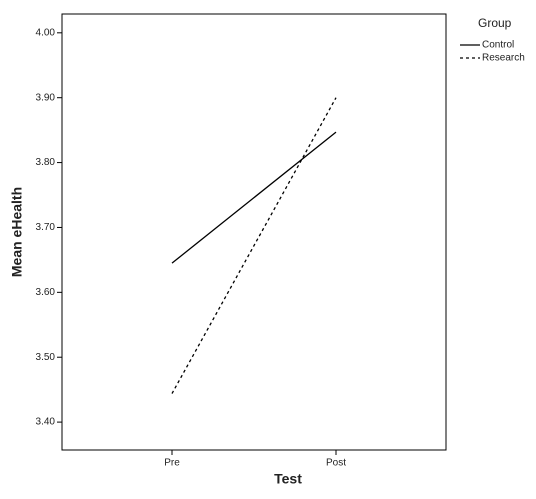  Describe the element at coordinates (495, 23) in the screenshot. I see `legend-title: Group` at that location.